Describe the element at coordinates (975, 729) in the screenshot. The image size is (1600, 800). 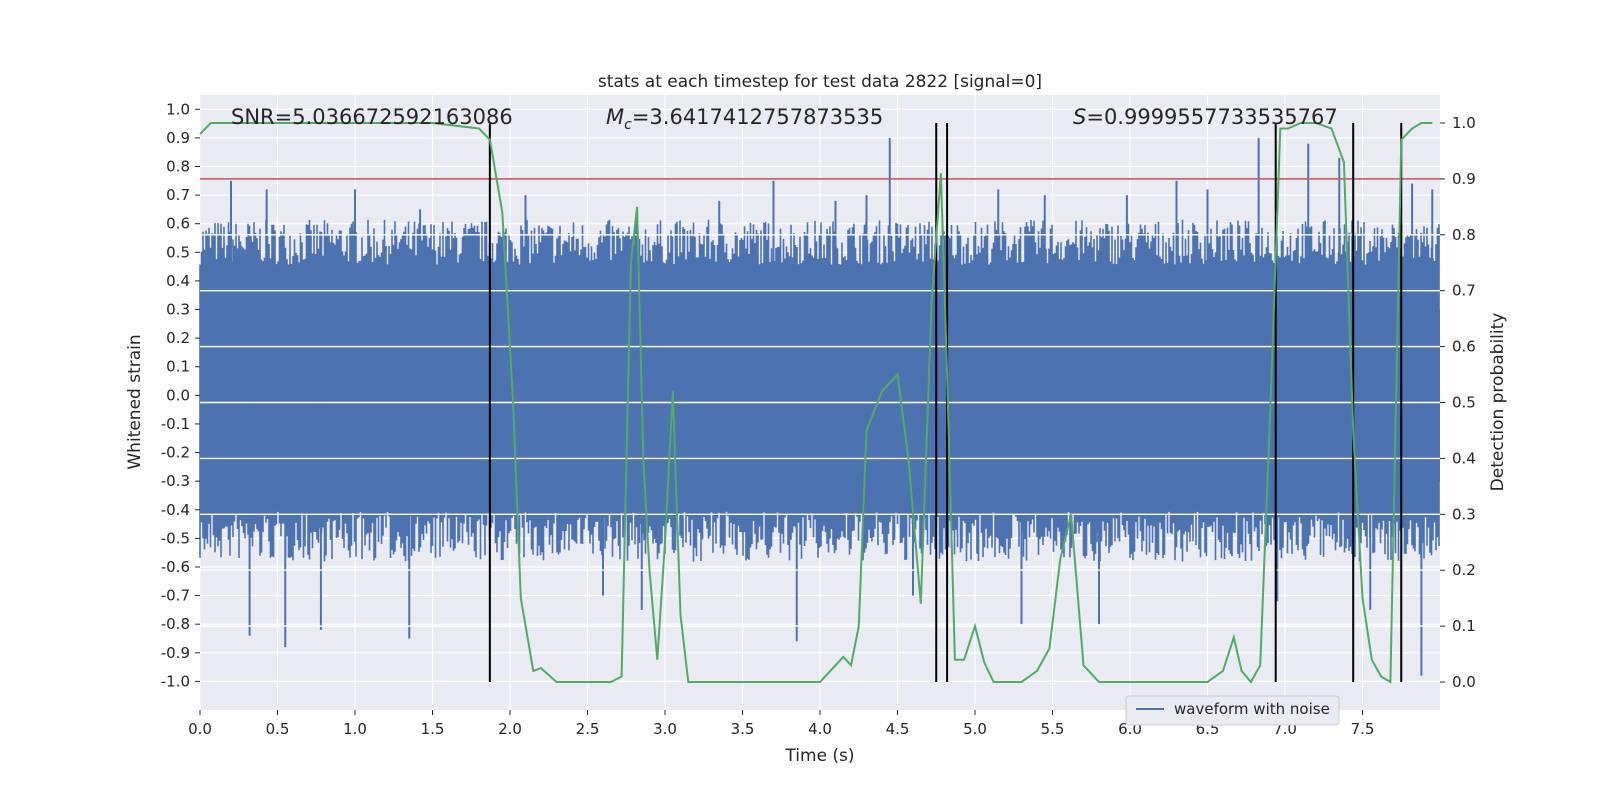
I see `x-tick-label: 5.0` at that location.